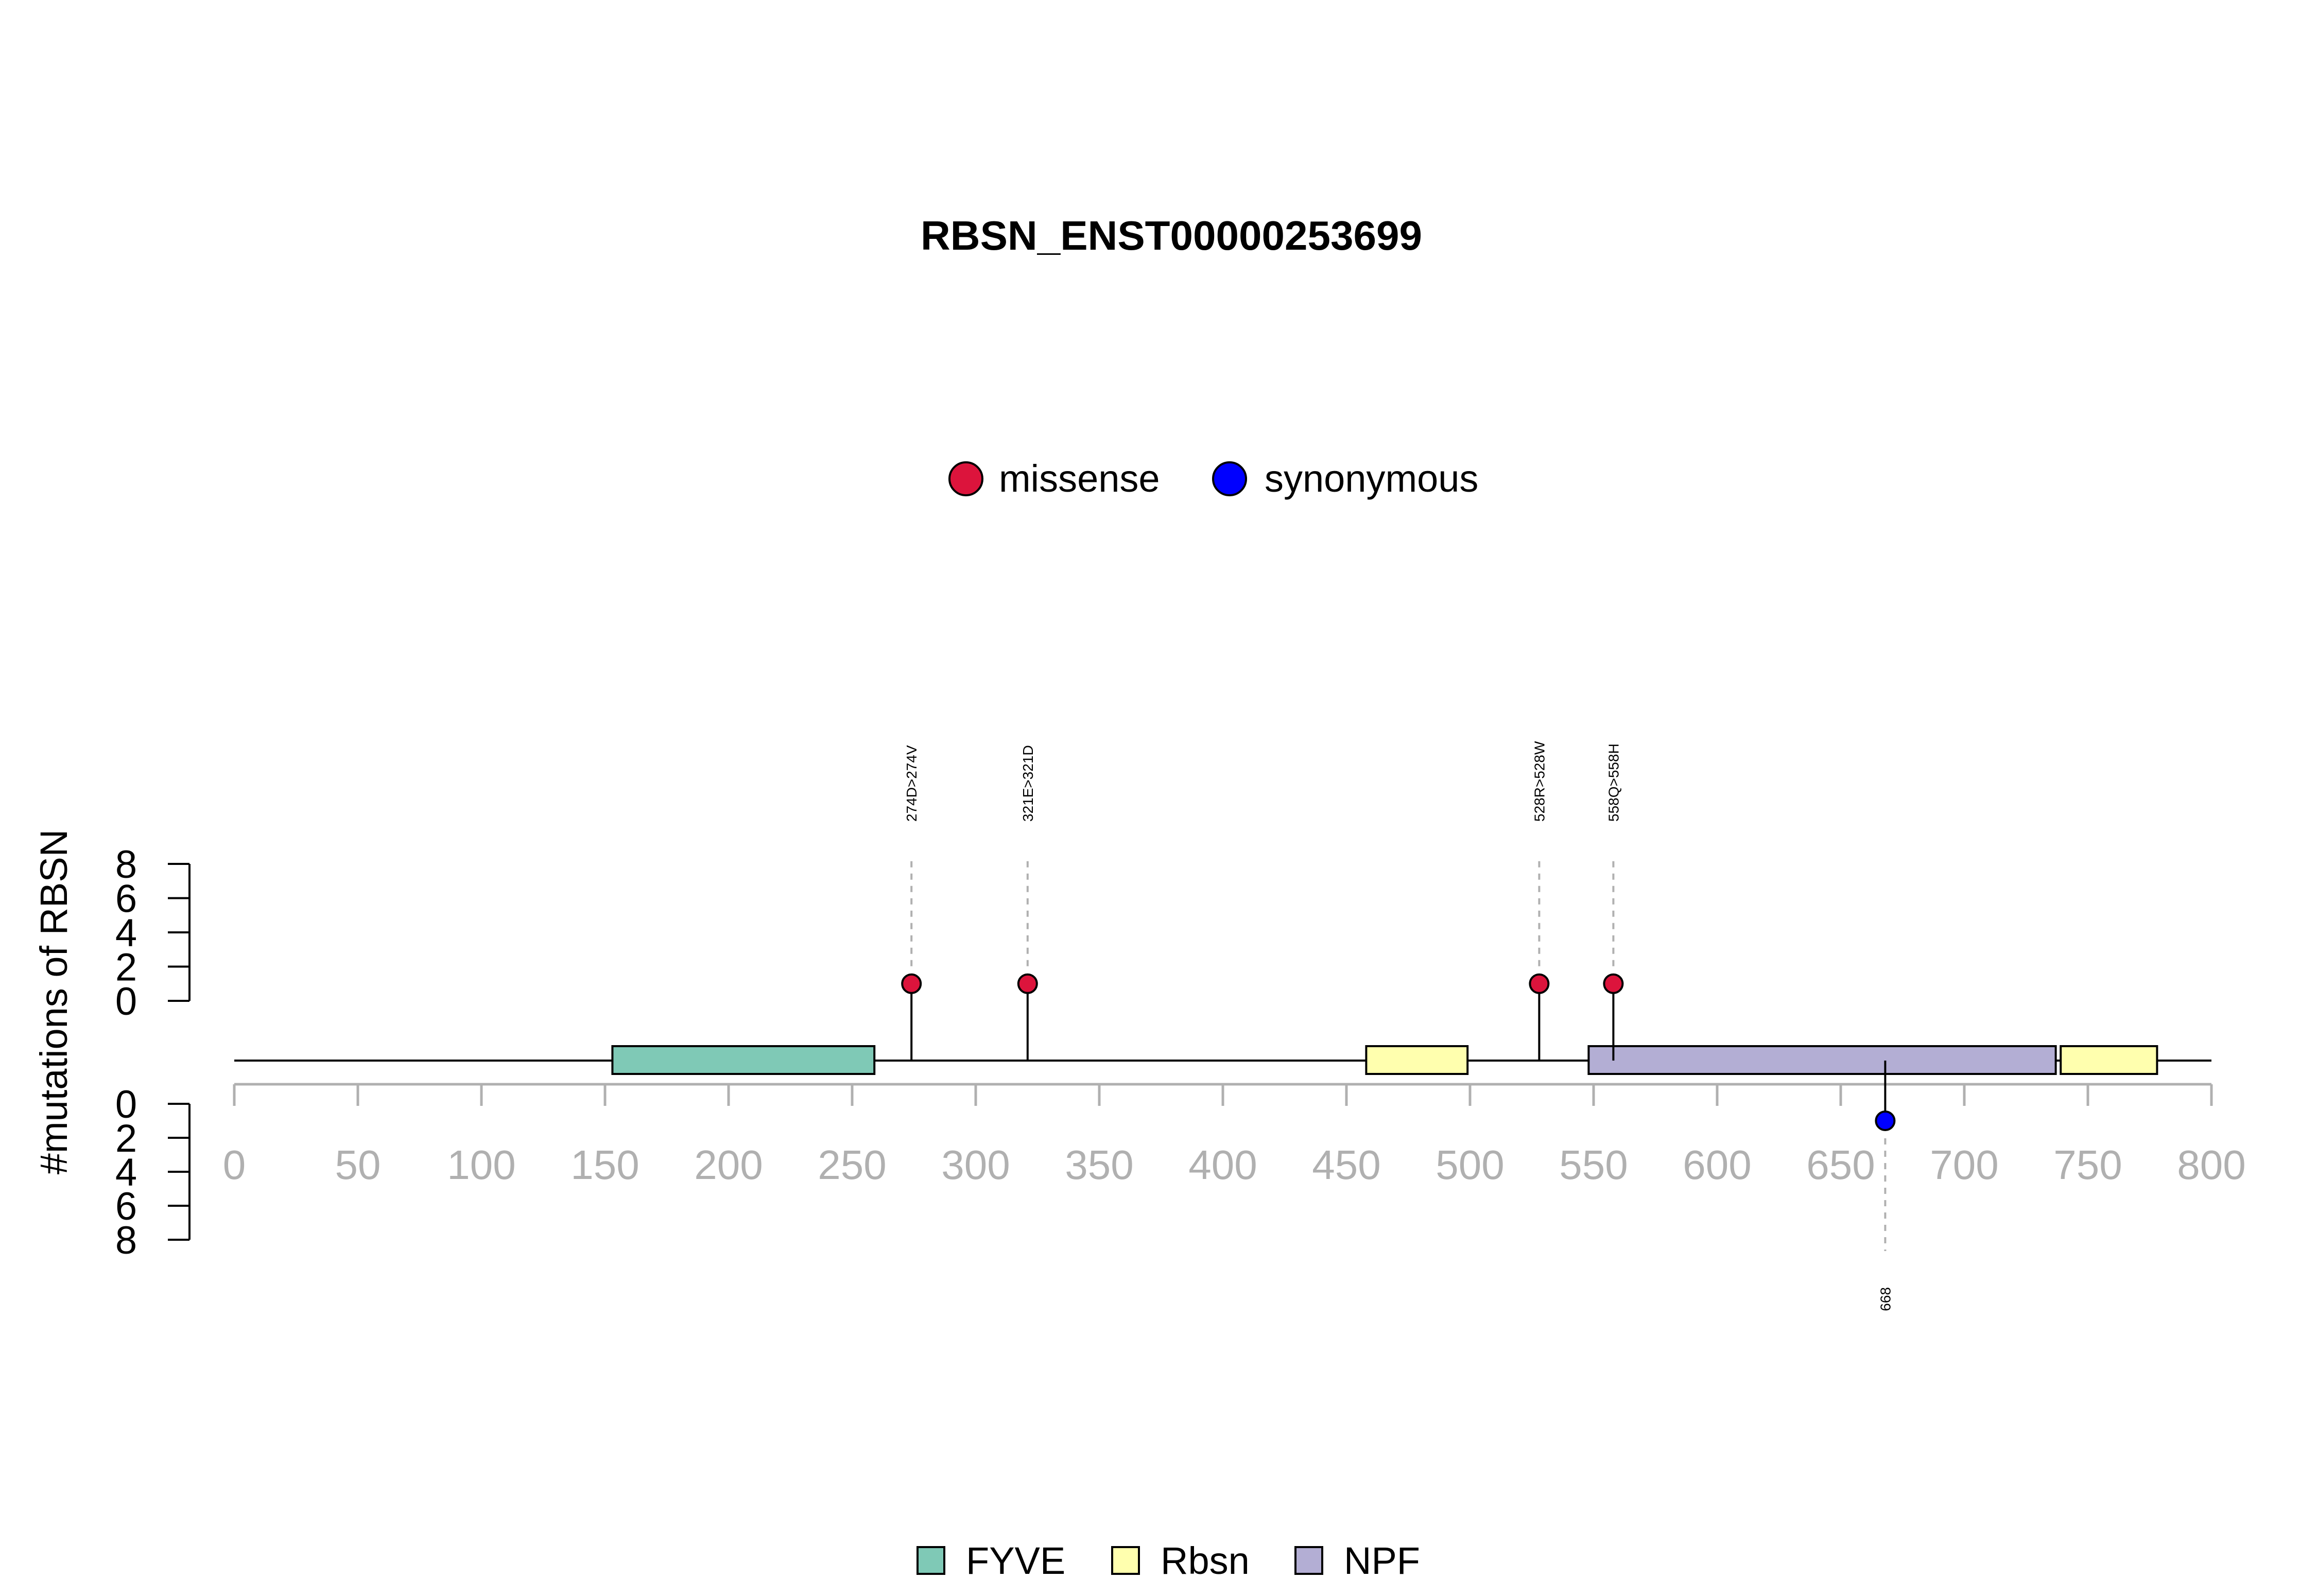  Describe the element at coordinates (1028, 783) in the screenshot. I see `mutation-label: 321E>321D` at that location.